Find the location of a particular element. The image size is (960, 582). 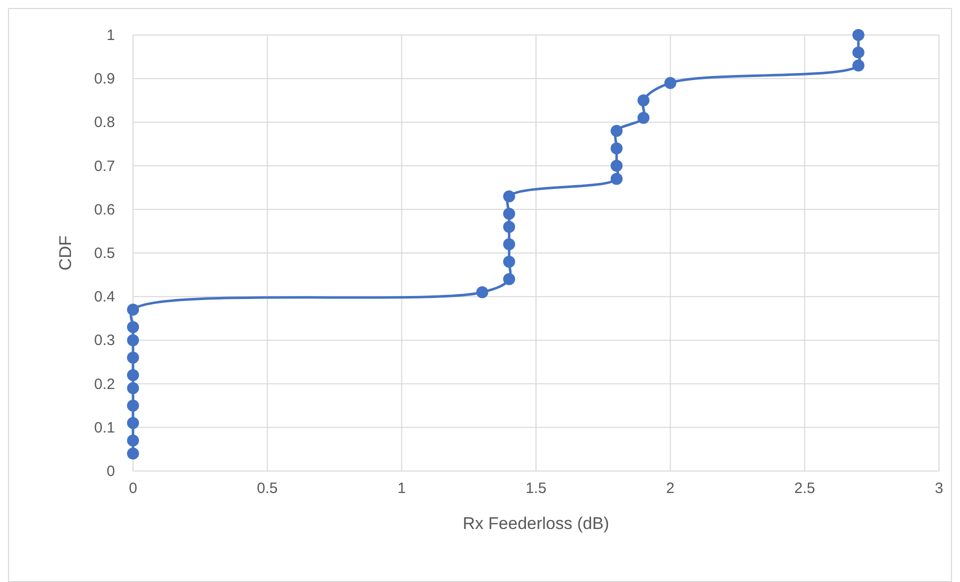

x-tick-label: 0 is located at coordinates (133, 488).